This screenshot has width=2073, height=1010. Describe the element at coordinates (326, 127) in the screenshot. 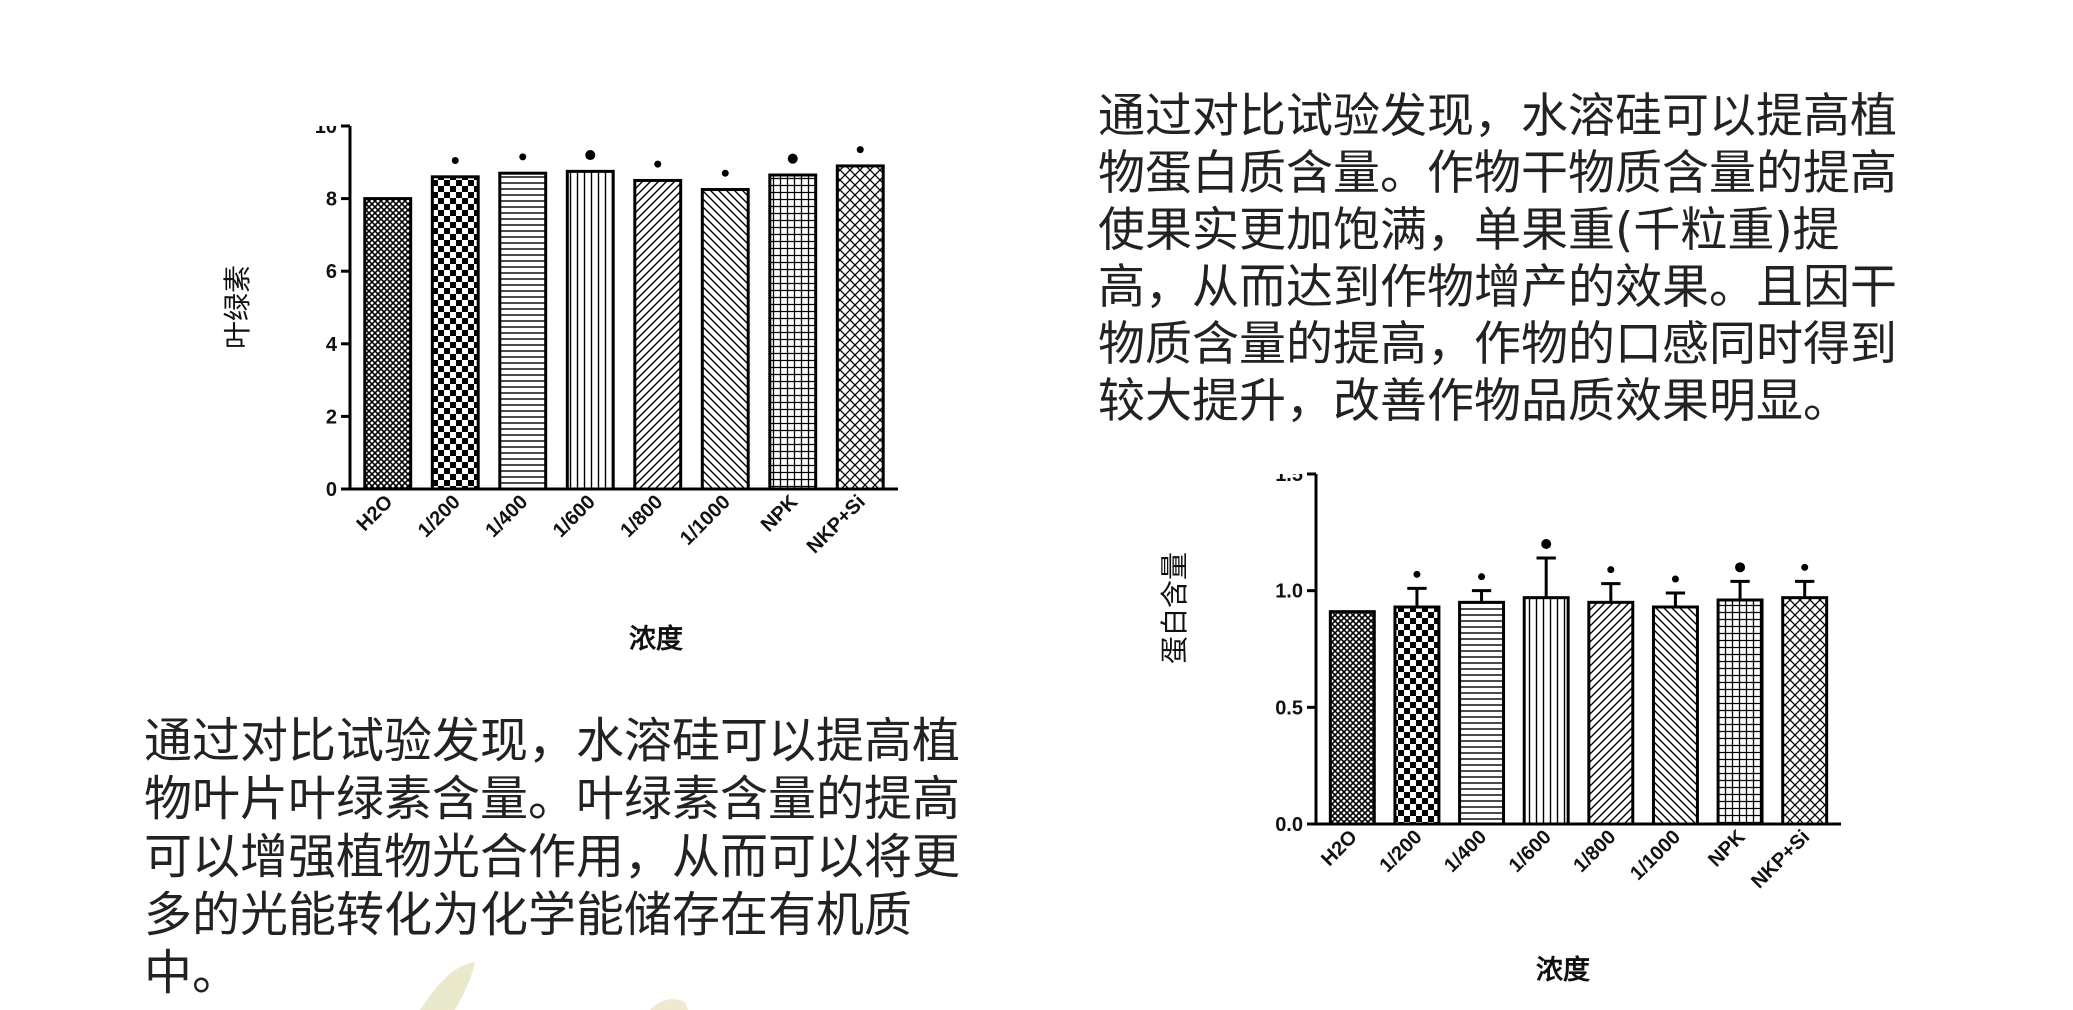

I see `y-tick-label: 10` at that location.